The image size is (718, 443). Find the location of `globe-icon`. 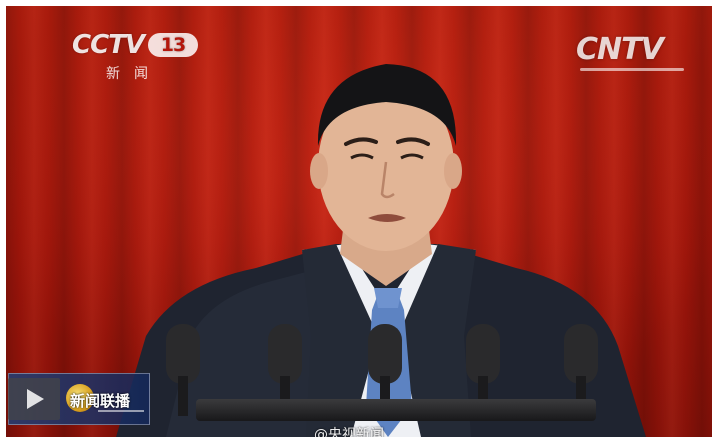

globe-icon is located at coordinates (80, 398).